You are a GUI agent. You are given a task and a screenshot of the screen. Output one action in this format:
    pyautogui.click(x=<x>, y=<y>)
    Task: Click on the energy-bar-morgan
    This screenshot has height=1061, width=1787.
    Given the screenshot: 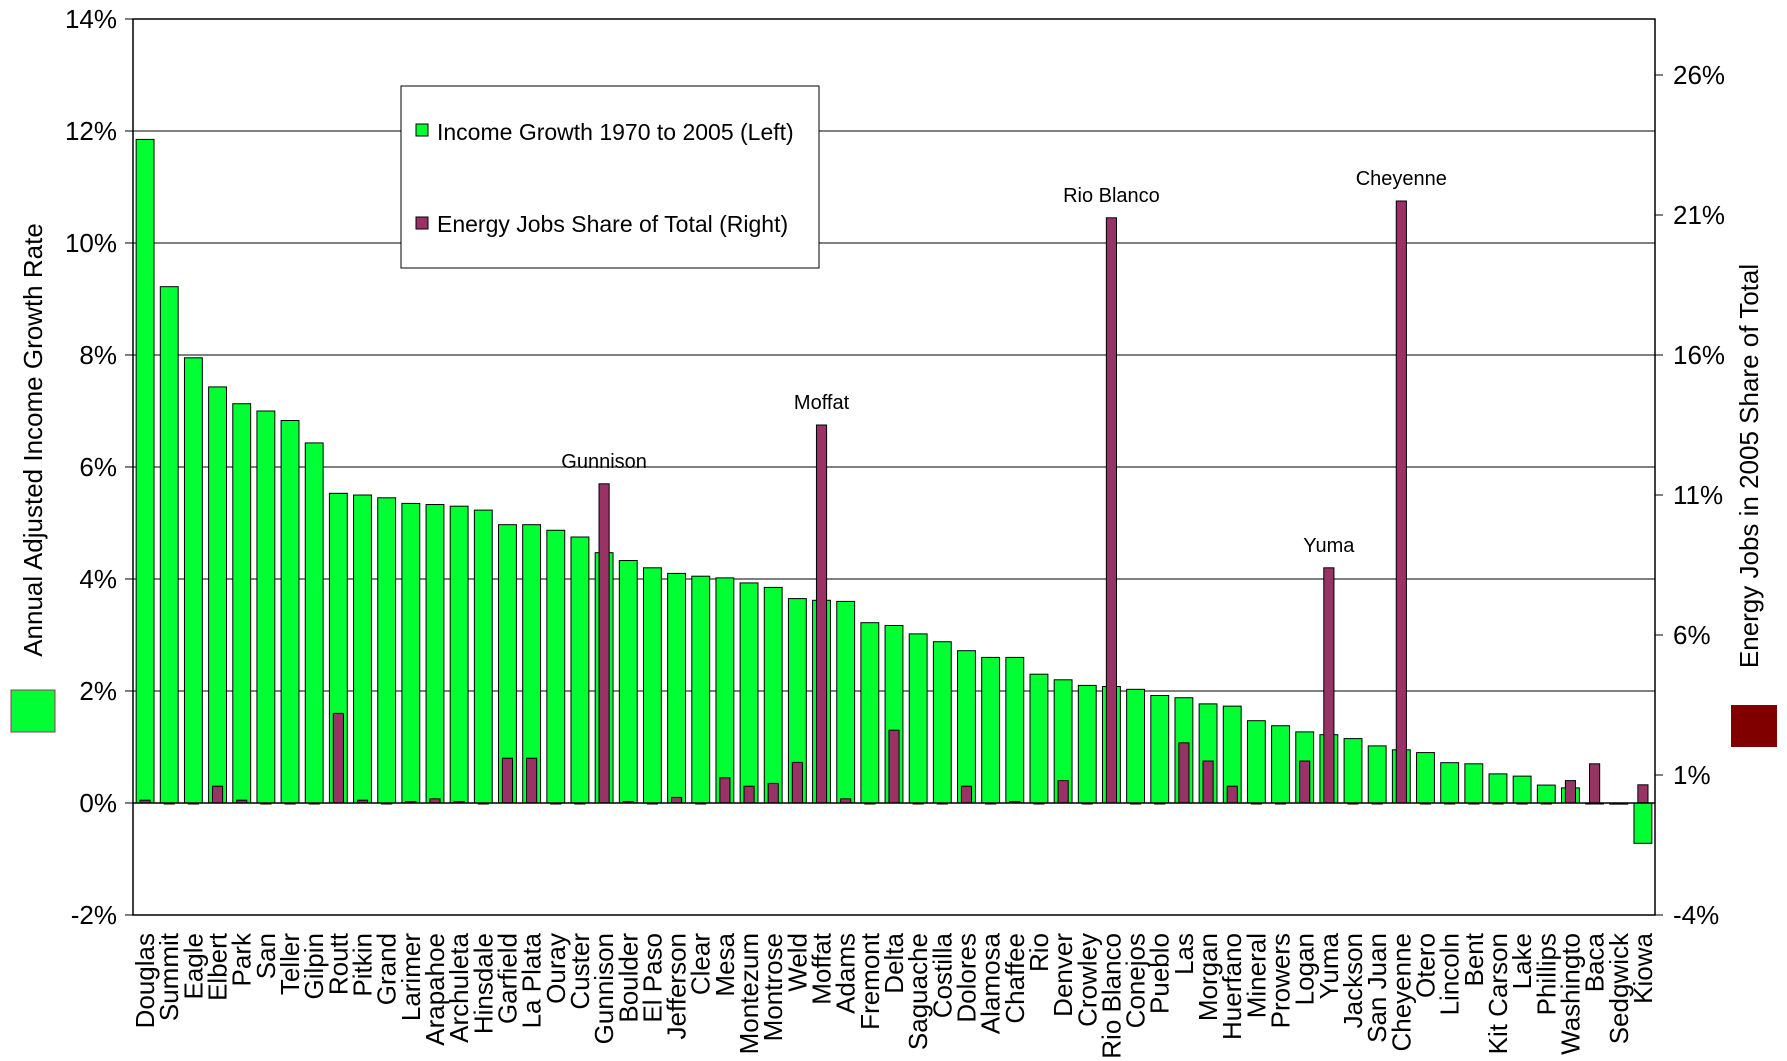 What is the action you would take?
    pyautogui.click(x=1208, y=782)
    